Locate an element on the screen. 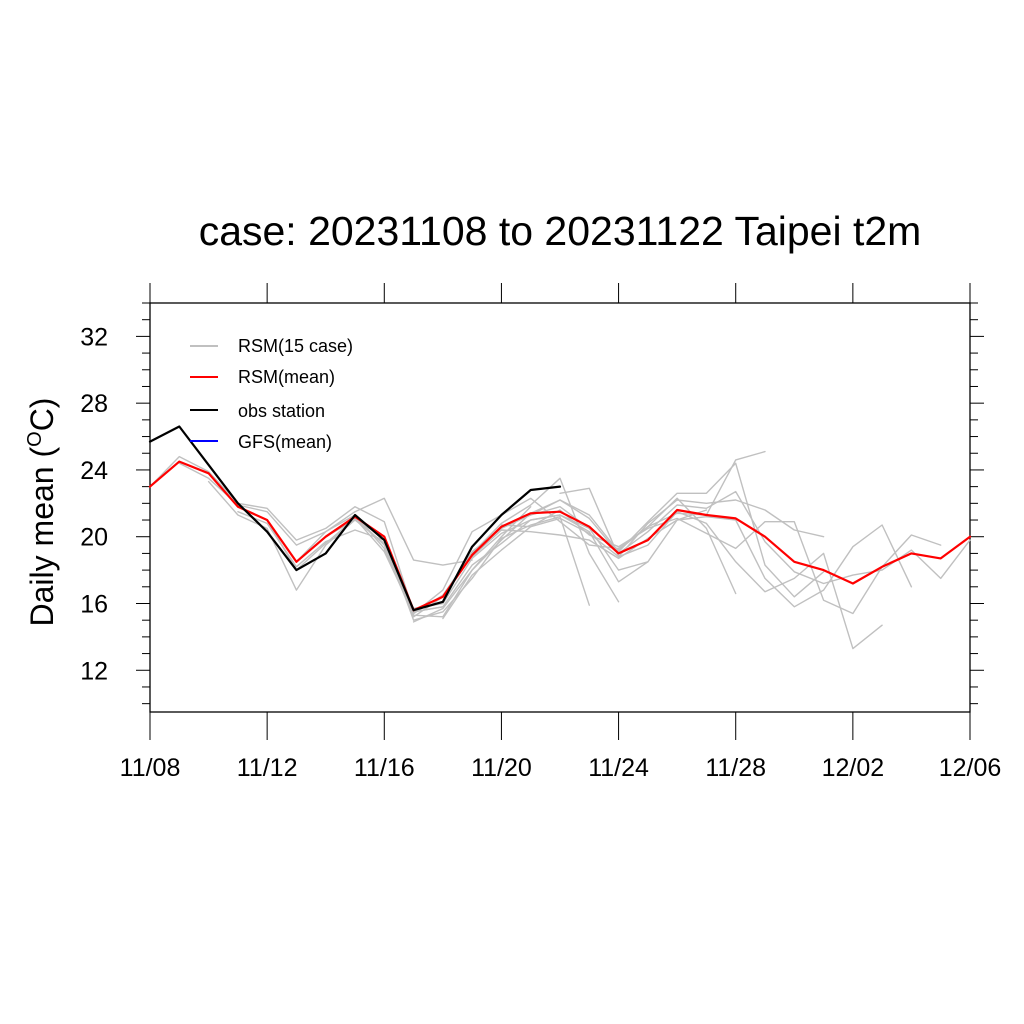 The image size is (1024, 1024). series-lines is located at coordinates (560, 518).